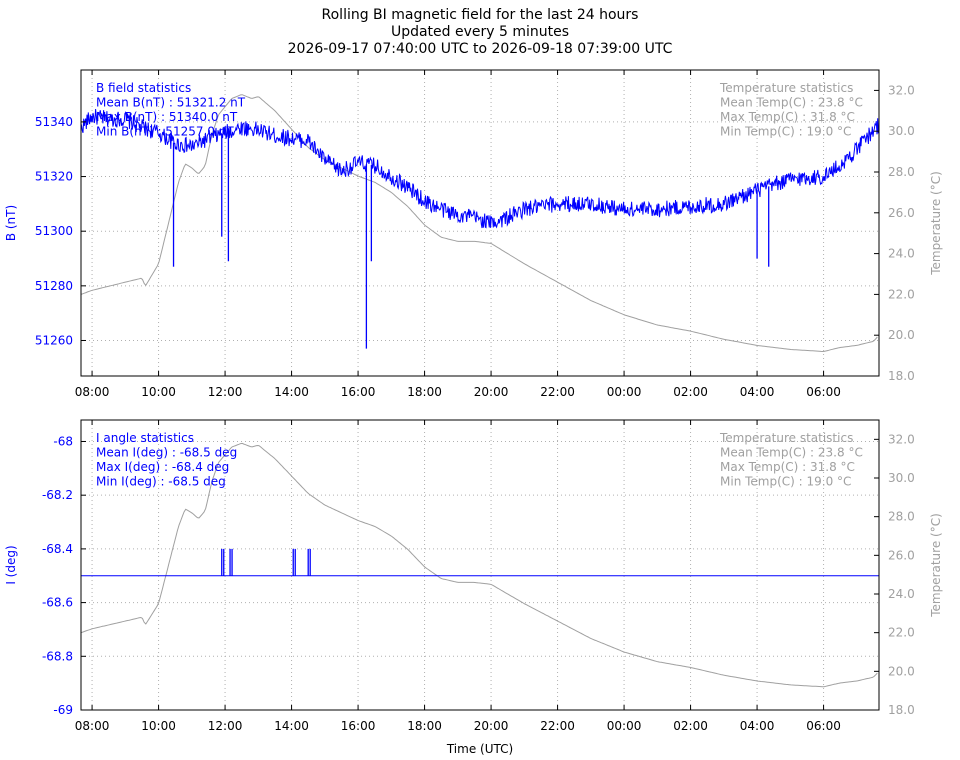 This screenshot has width=960, height=760. Describe the element at coordinates (57, 549) in the screenshot. I see `y-tick-label: -68.4` at that location.